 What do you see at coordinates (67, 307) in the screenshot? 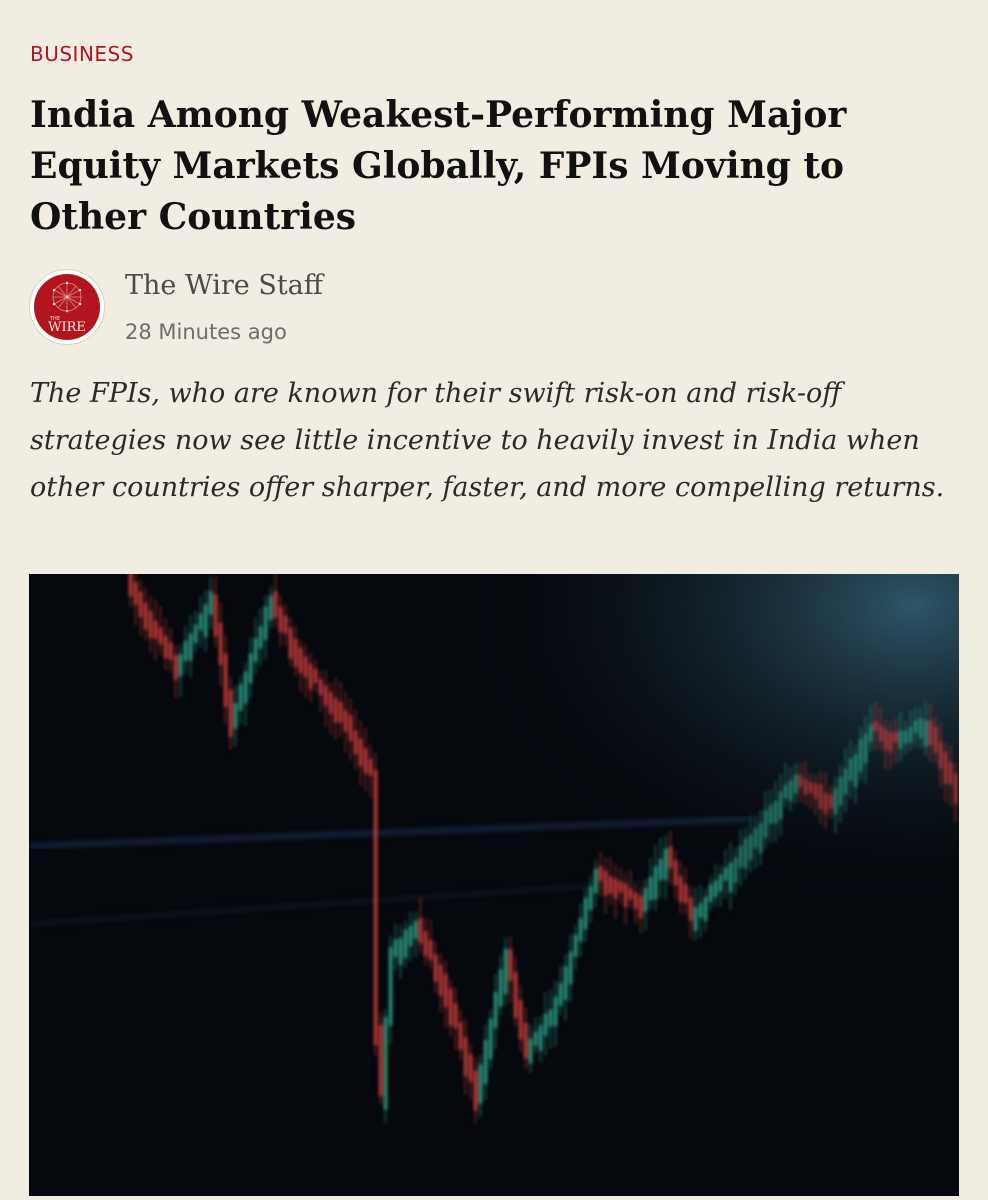
I see `author-avatar: THE WIRE` at bounding box center [67, 307].